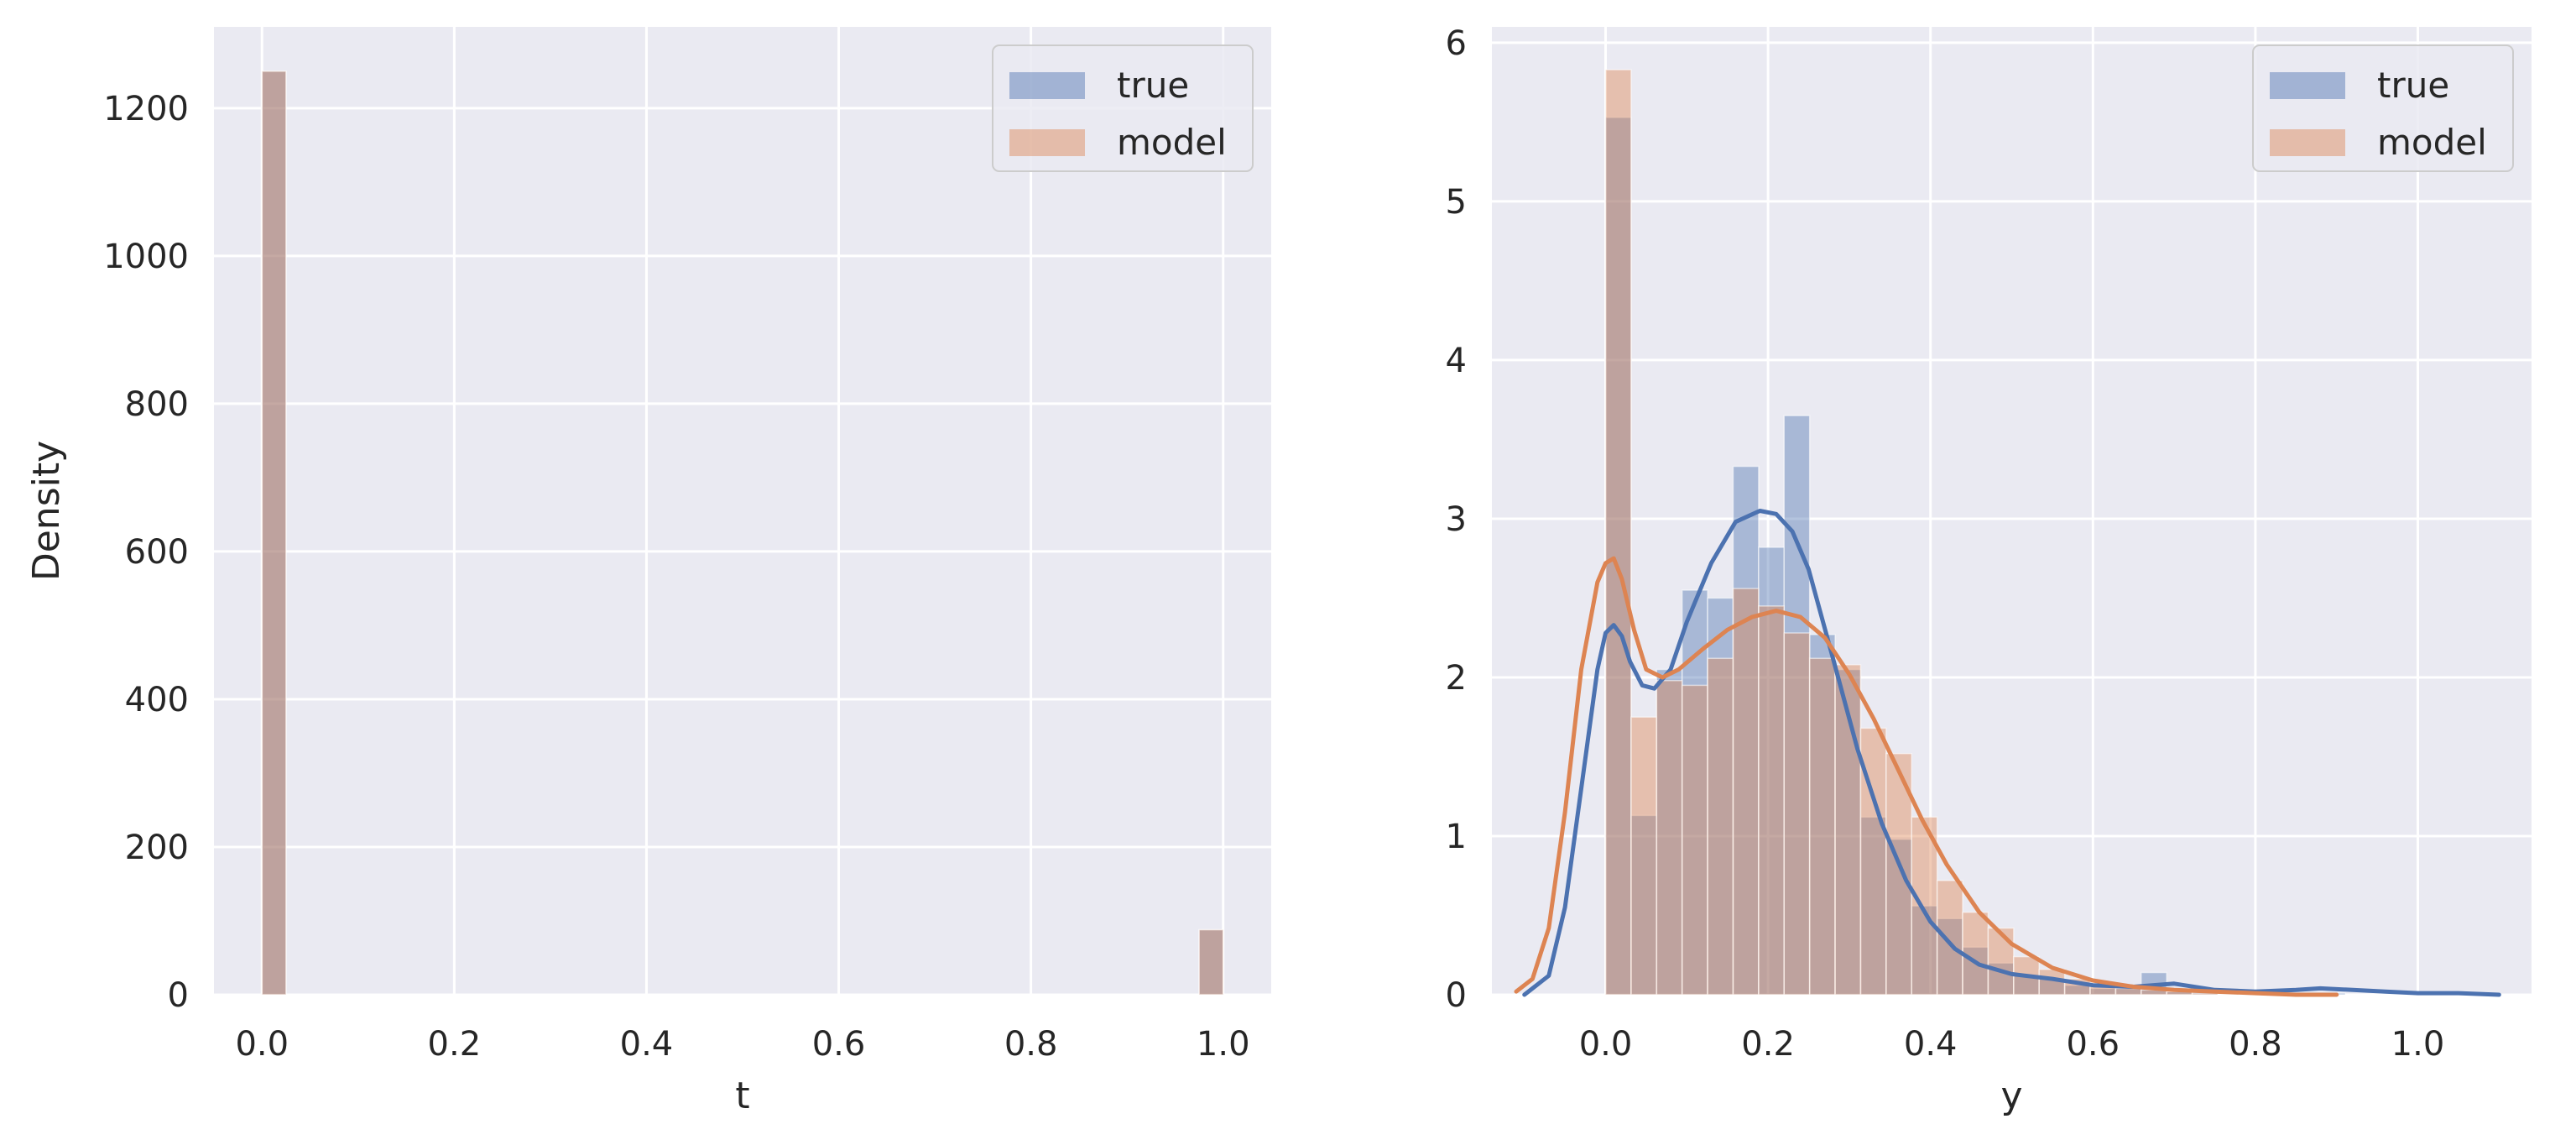 The image size is (2576, 1145). What do you see at coordinates (1456, 202) in the screenshot?
I see `y-tick-label: 5` at bounding box center [1456, 202].